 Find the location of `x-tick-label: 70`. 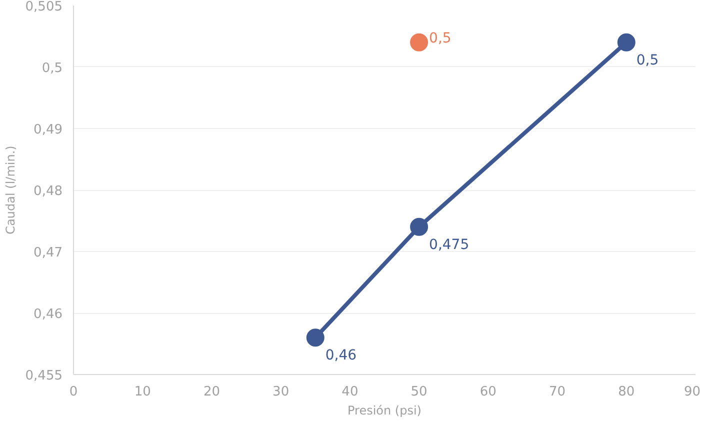

x-tick-label: 70 is located at coordinates (557, 392).